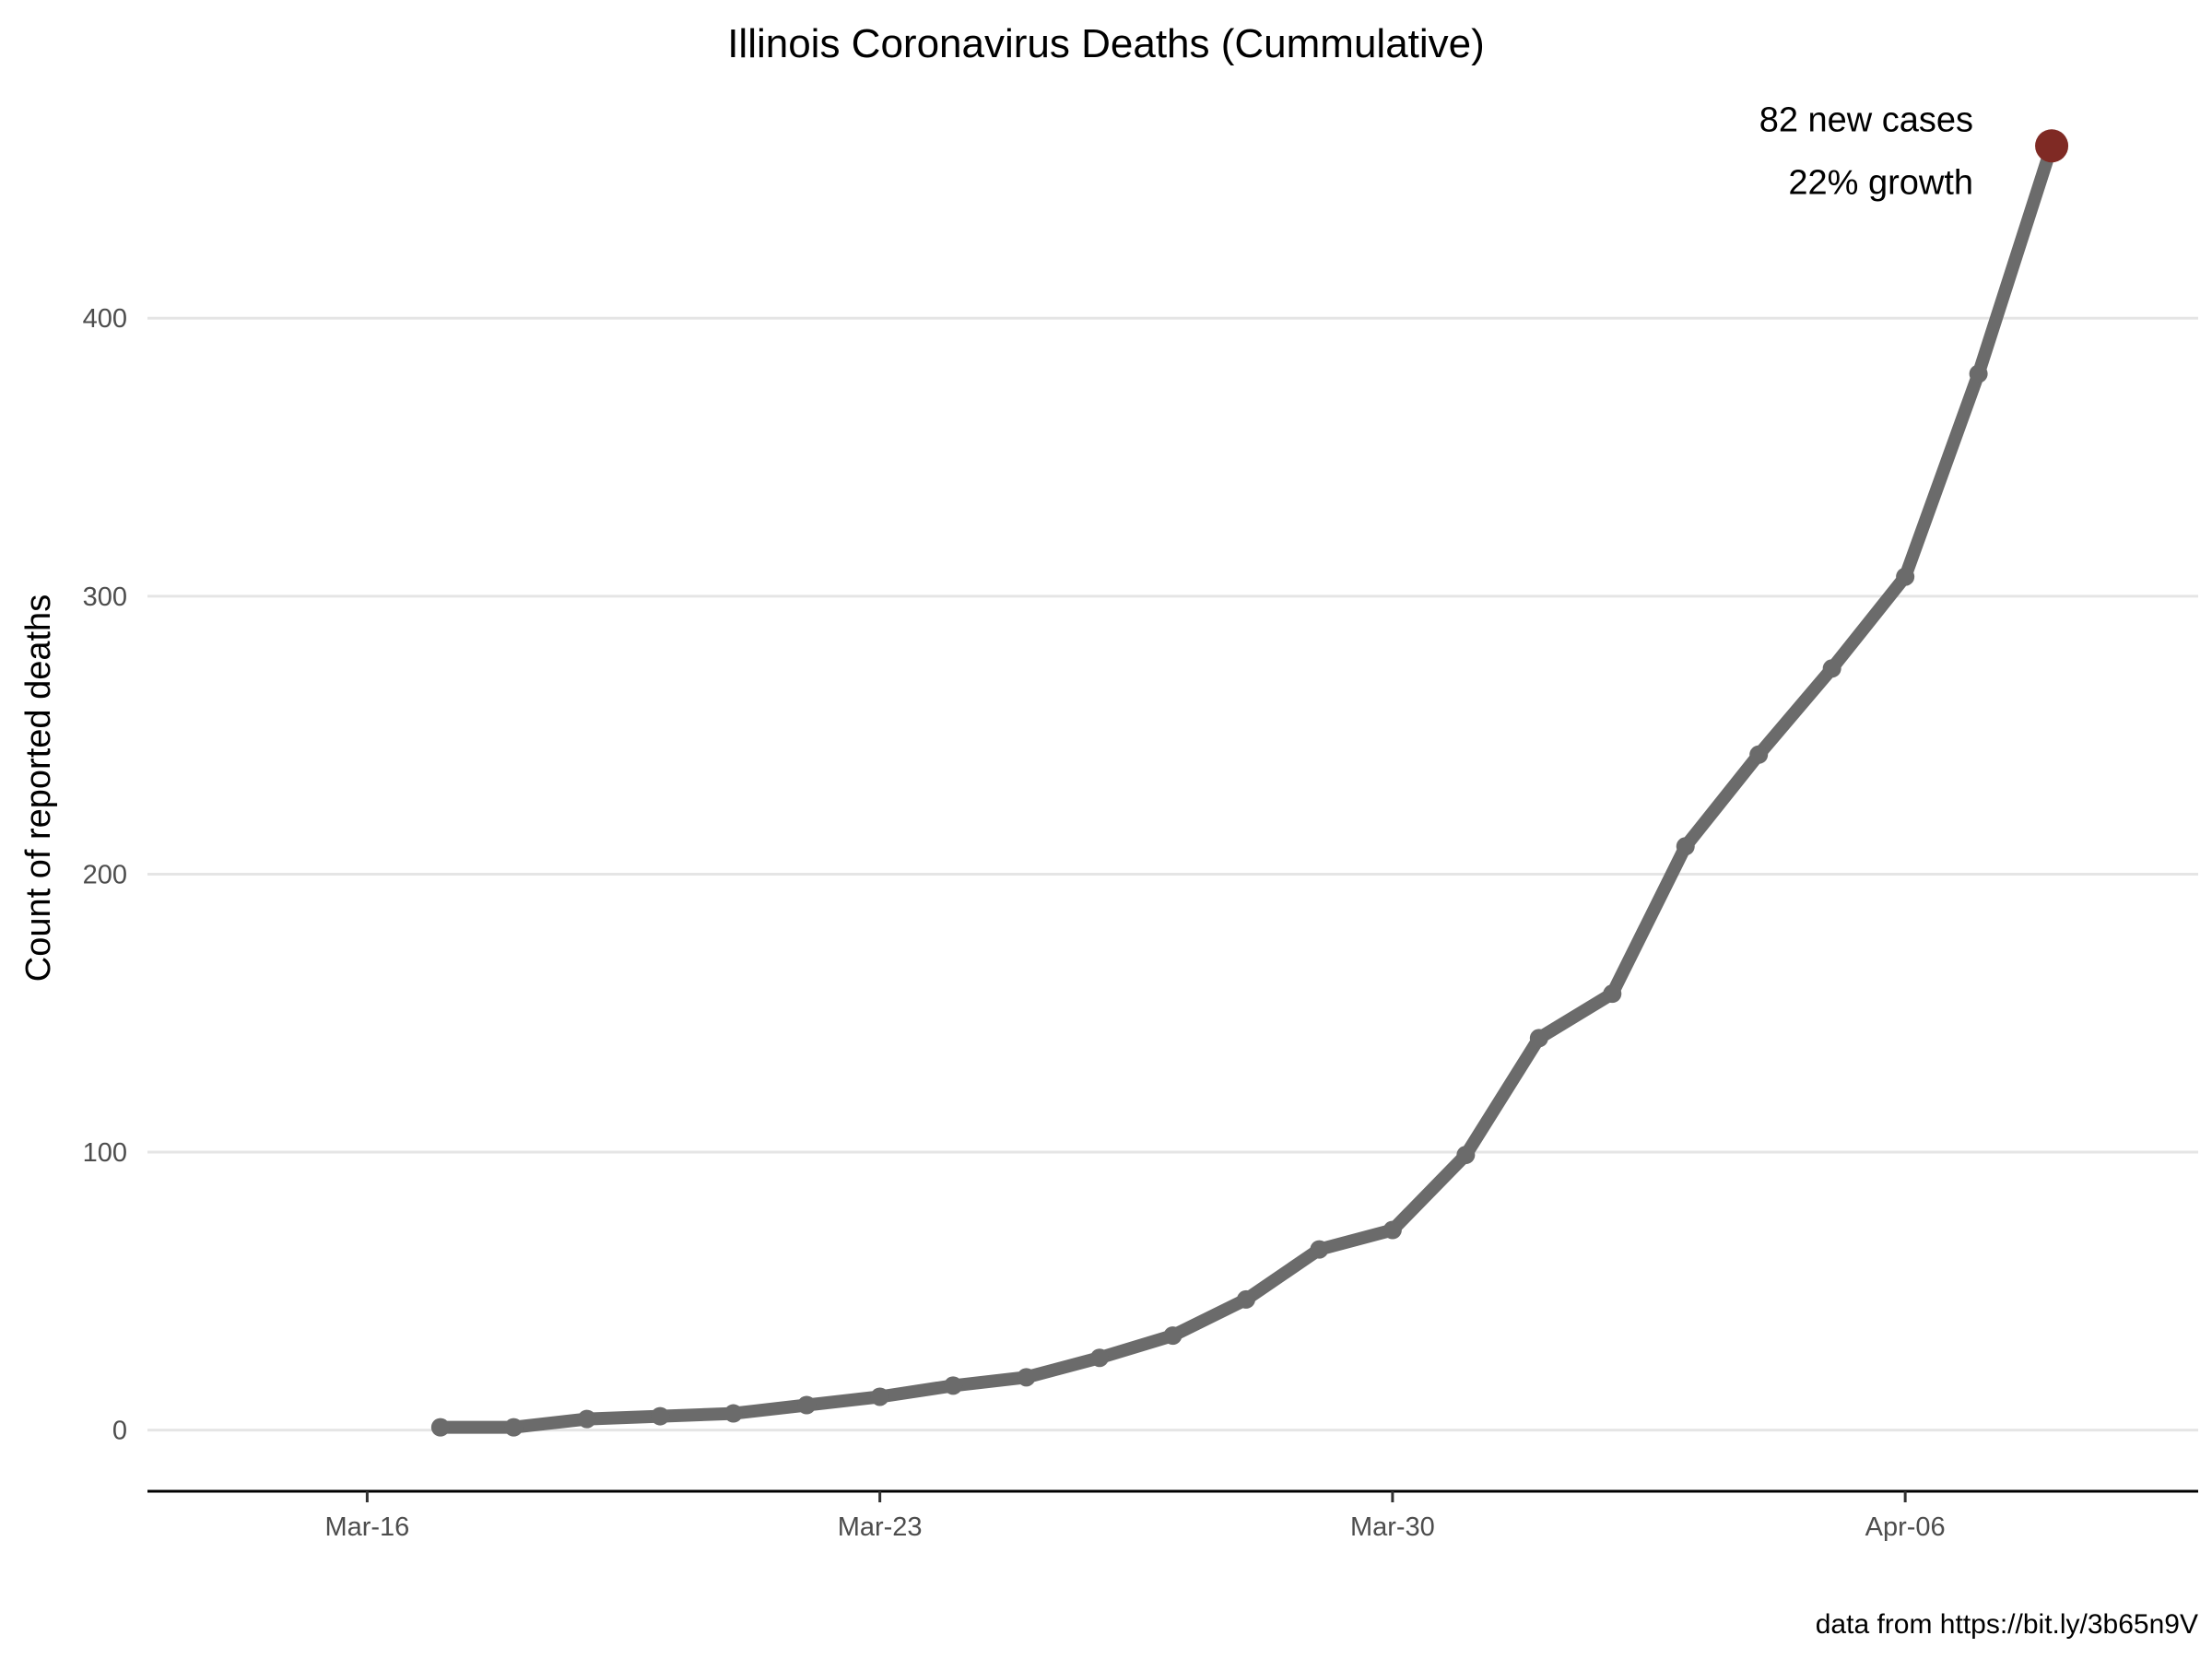 Image resolution: width=2212 pixels, height=1659 pixels. I want to click on annotation-line: 82 new cases, so click(1866, 119).